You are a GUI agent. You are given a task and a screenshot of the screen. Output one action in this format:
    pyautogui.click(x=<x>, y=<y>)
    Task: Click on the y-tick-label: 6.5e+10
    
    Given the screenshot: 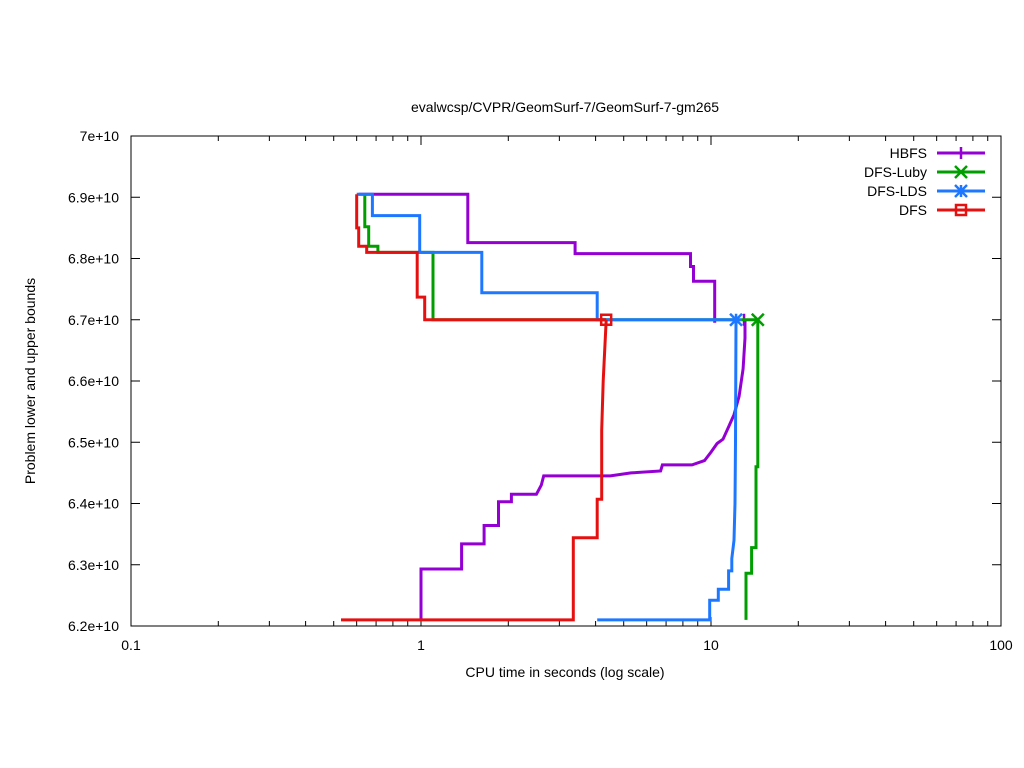 What is the action you would take?
    pyautogui.click(x=93, y=442)
    